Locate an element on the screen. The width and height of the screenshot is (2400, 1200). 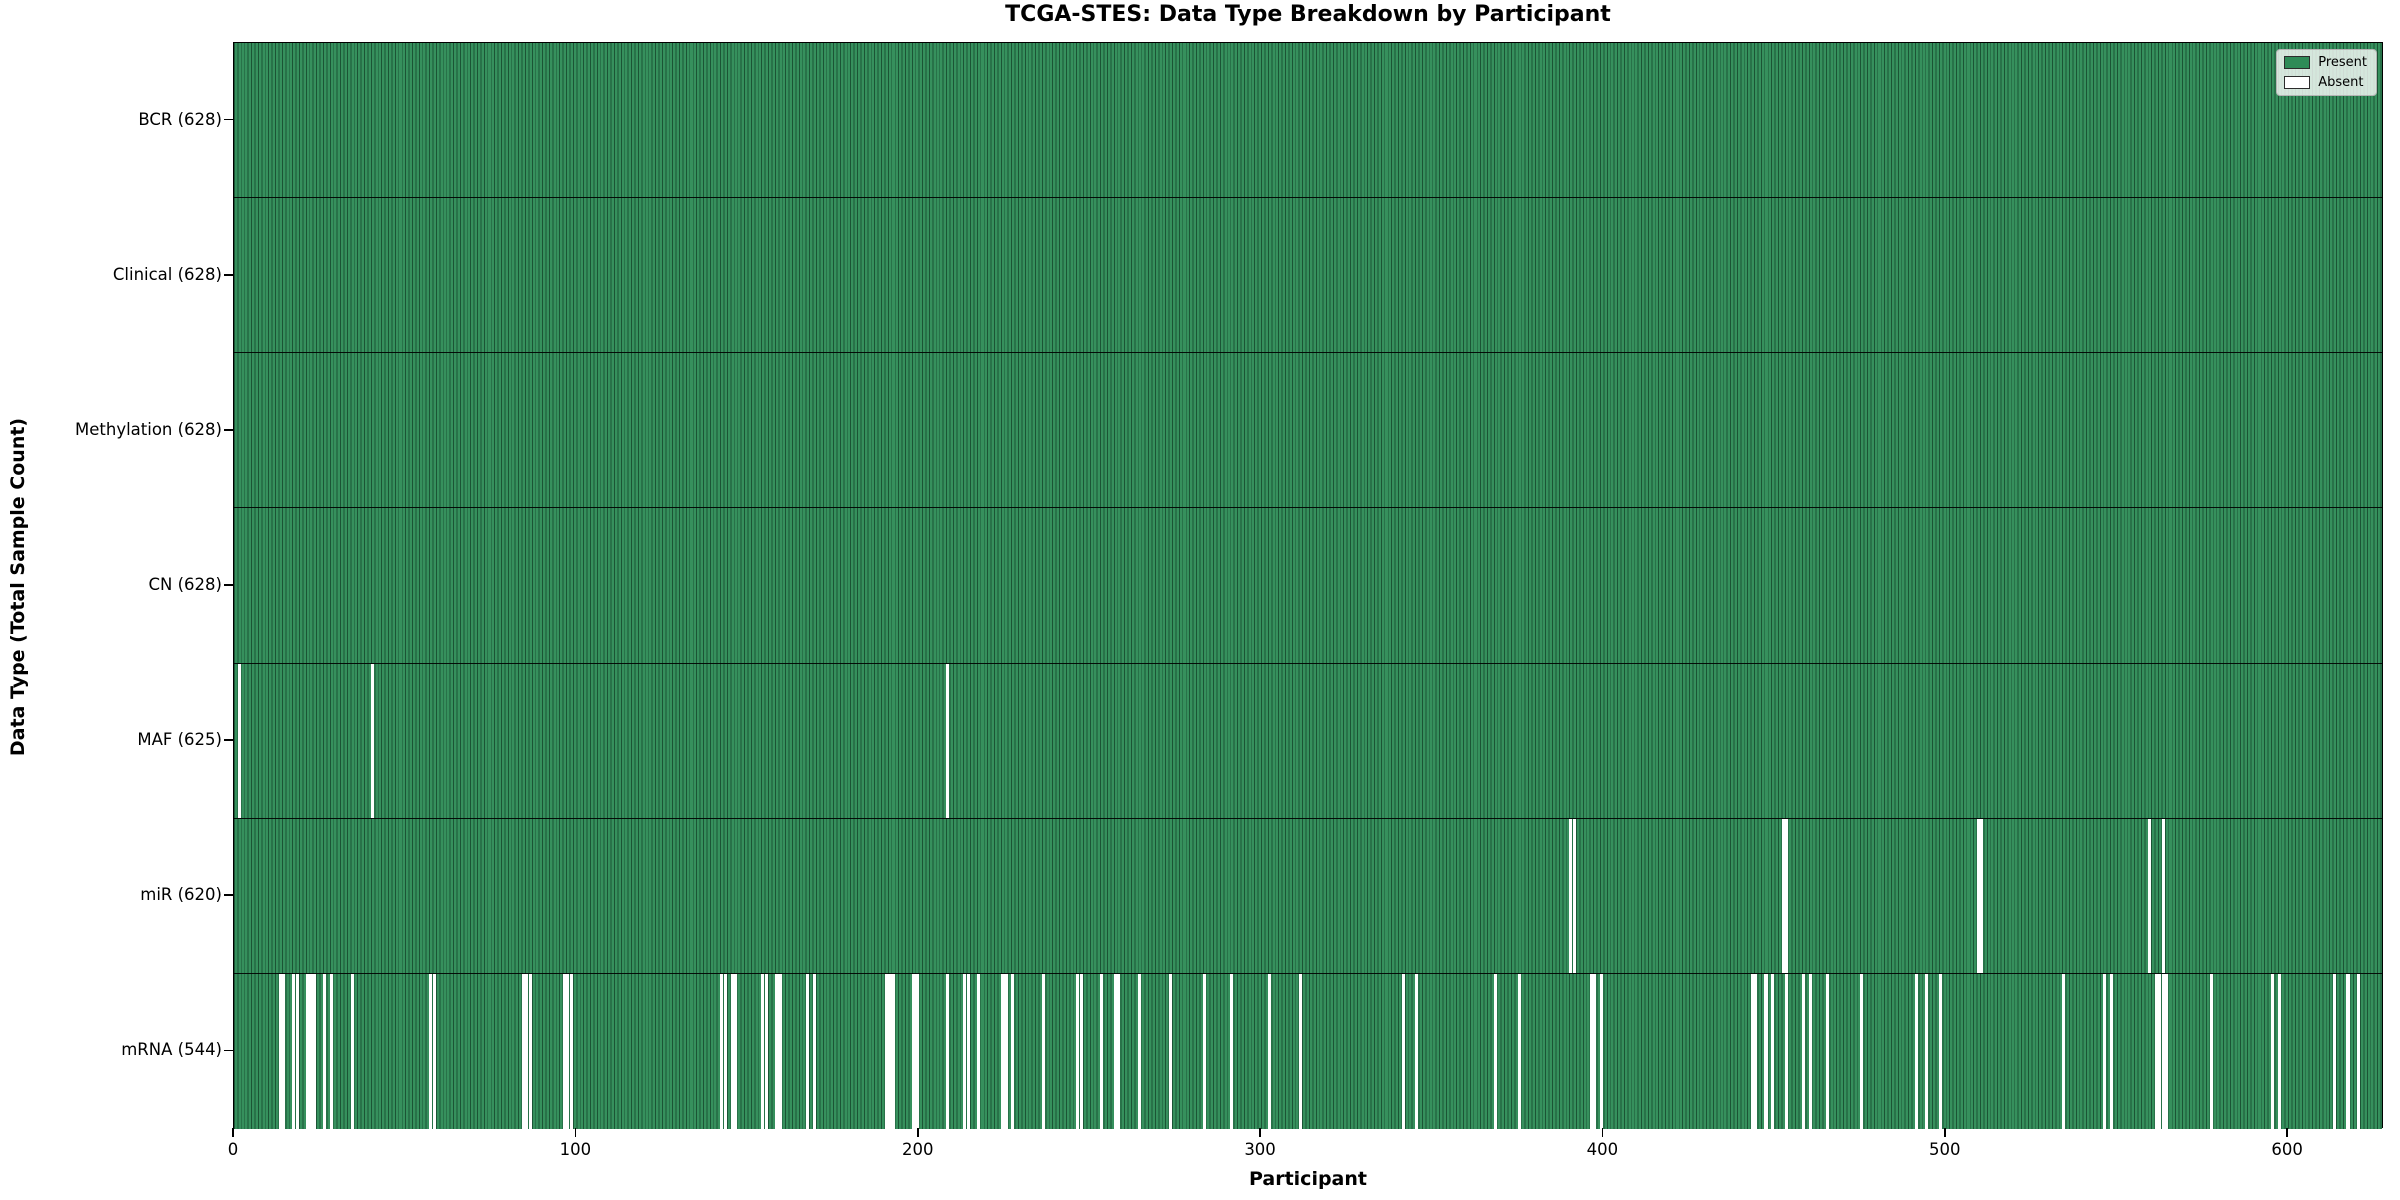
x-tick-label-400: 400 is located at coordinates (1602, 1149).